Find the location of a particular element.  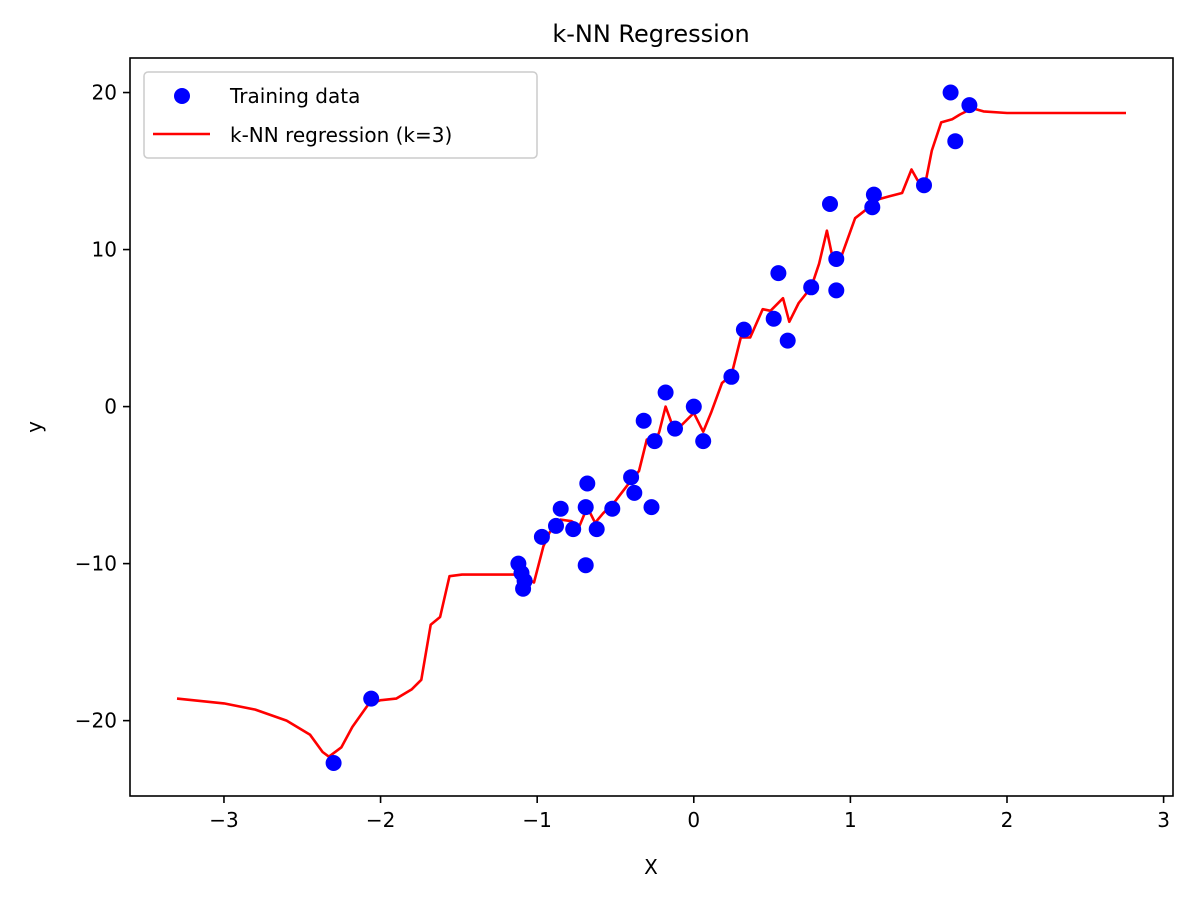

y-tick-label: 10 is located at coordinates (104, 250).